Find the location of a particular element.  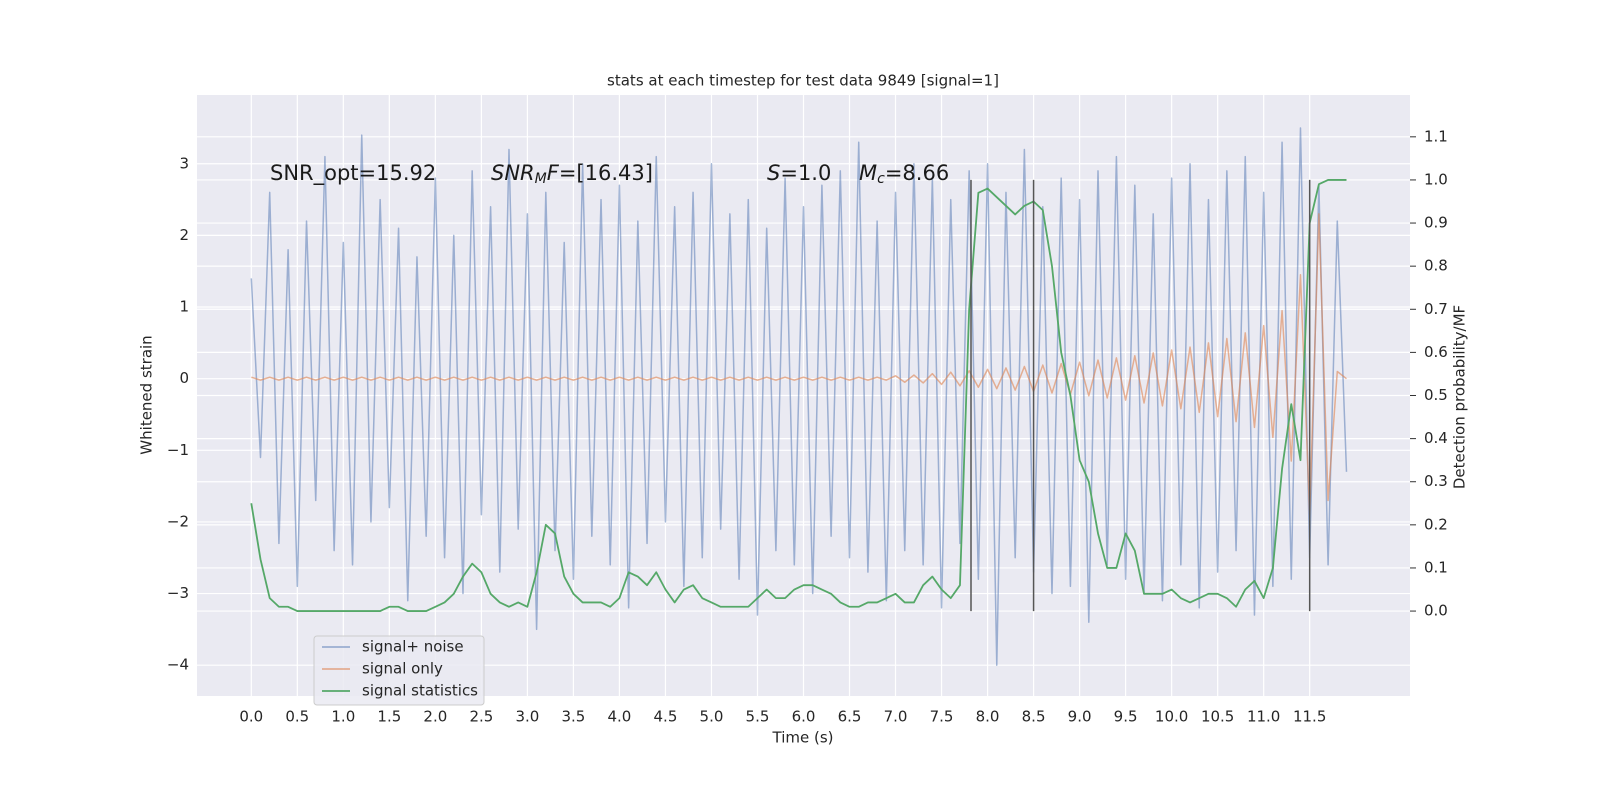

y-tick-label: 2 is located at coordinates (184, 235).